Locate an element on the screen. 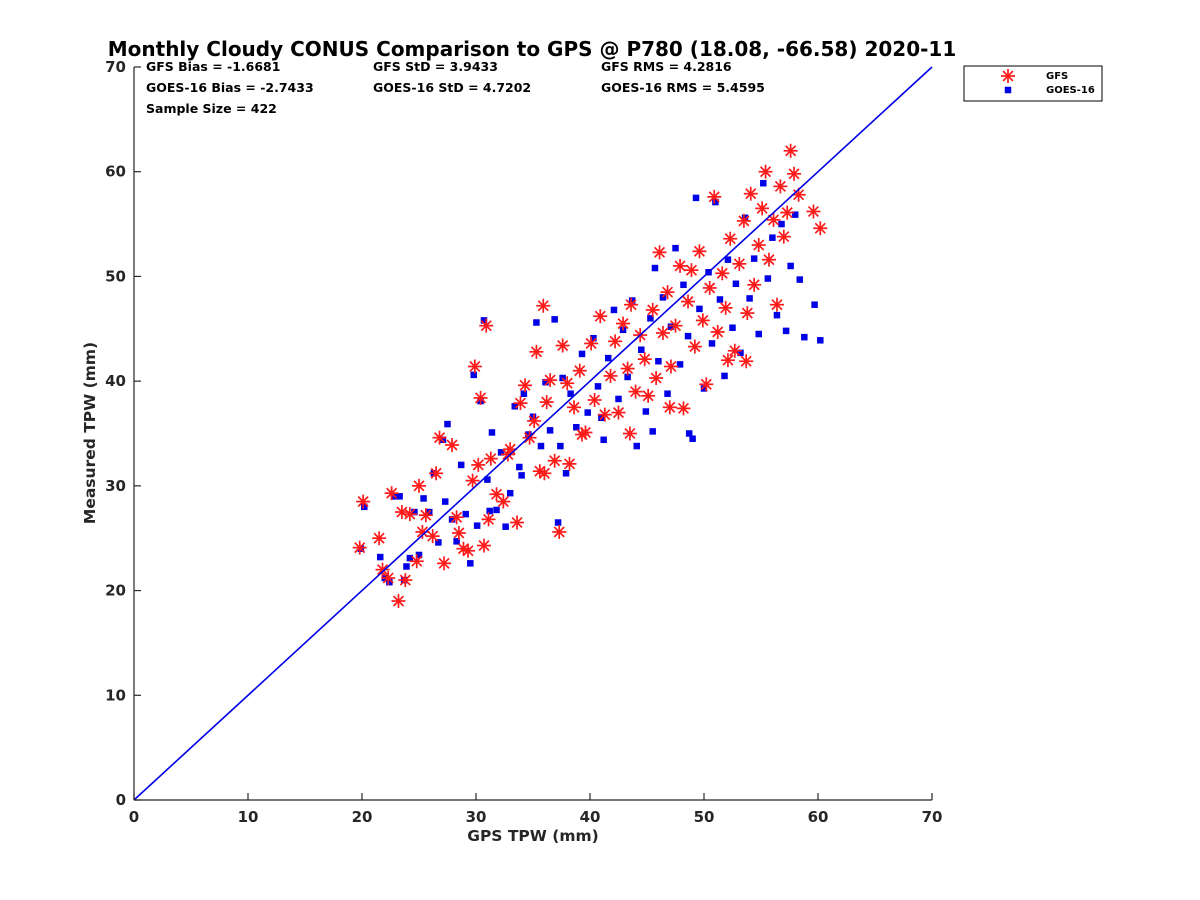 The width and height of the screenshot is (1200, 900). y-tick-label: 30 is located at coordinates (115, 486).